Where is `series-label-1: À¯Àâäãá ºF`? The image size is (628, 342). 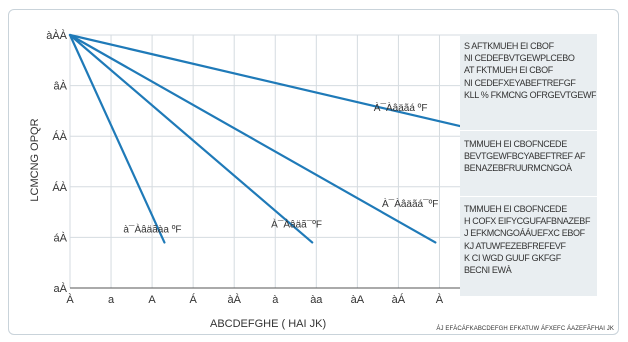 series-label-1: À¯Àâäãá ºF is located at coordinates (401, 107).